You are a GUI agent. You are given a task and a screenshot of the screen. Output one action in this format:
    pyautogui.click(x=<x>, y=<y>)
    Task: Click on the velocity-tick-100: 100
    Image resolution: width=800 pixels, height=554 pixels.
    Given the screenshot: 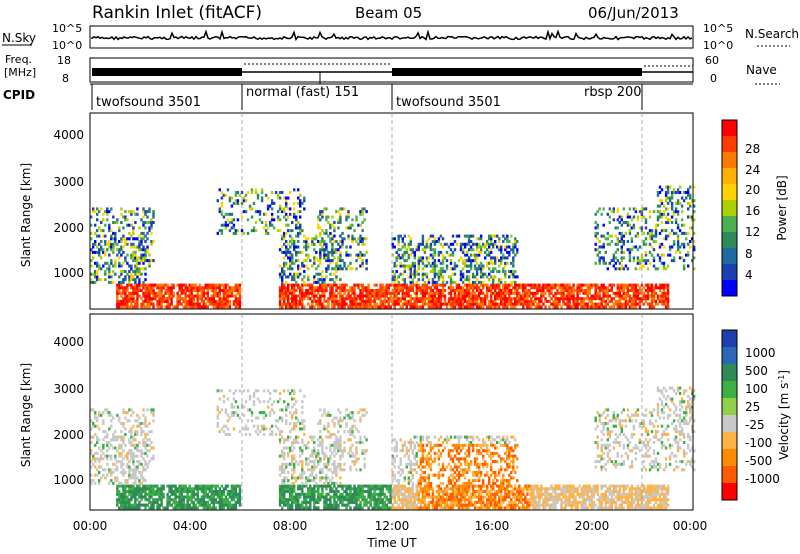 What is the action you would take?
    pyautogui.click(x=756, y=389)
    